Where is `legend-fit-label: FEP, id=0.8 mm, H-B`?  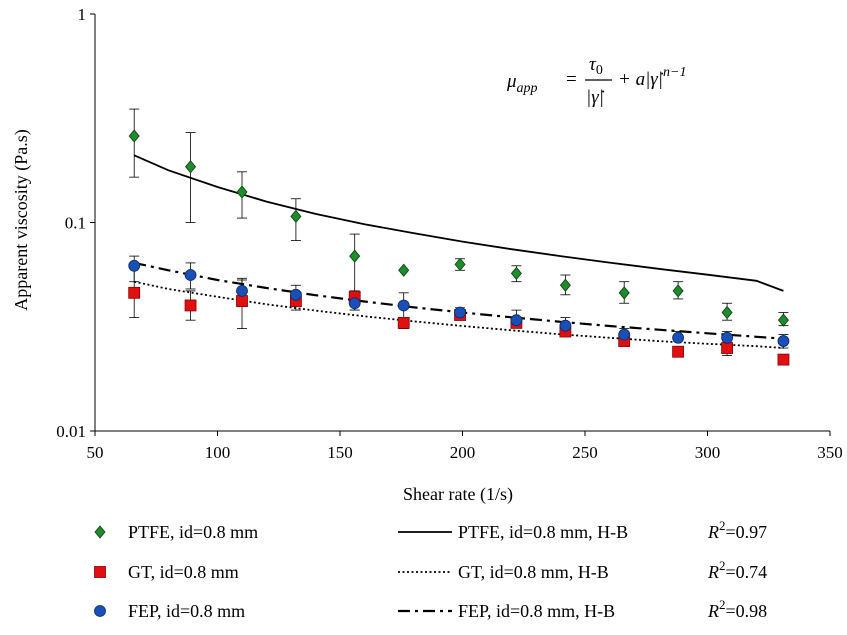 legend-fit-label: FEP, id=0.8 mm, H-B is located at coordinates (536, 611).